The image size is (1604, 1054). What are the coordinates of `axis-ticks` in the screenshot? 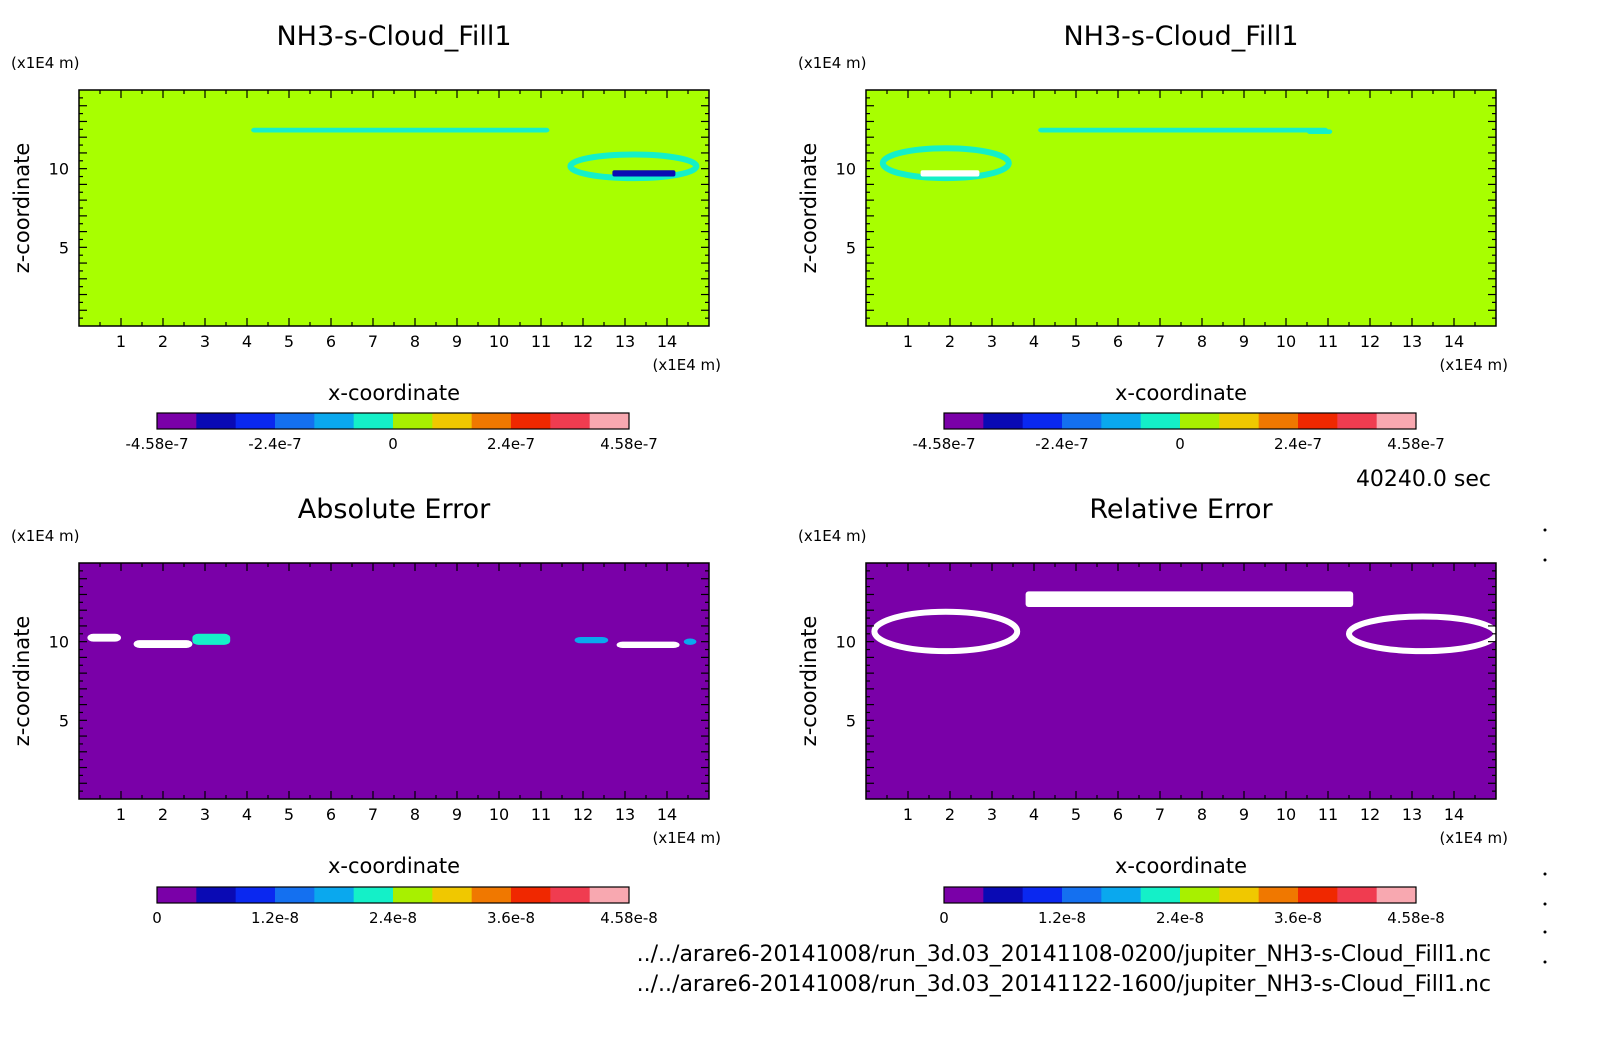 It's located at (1181, 681).